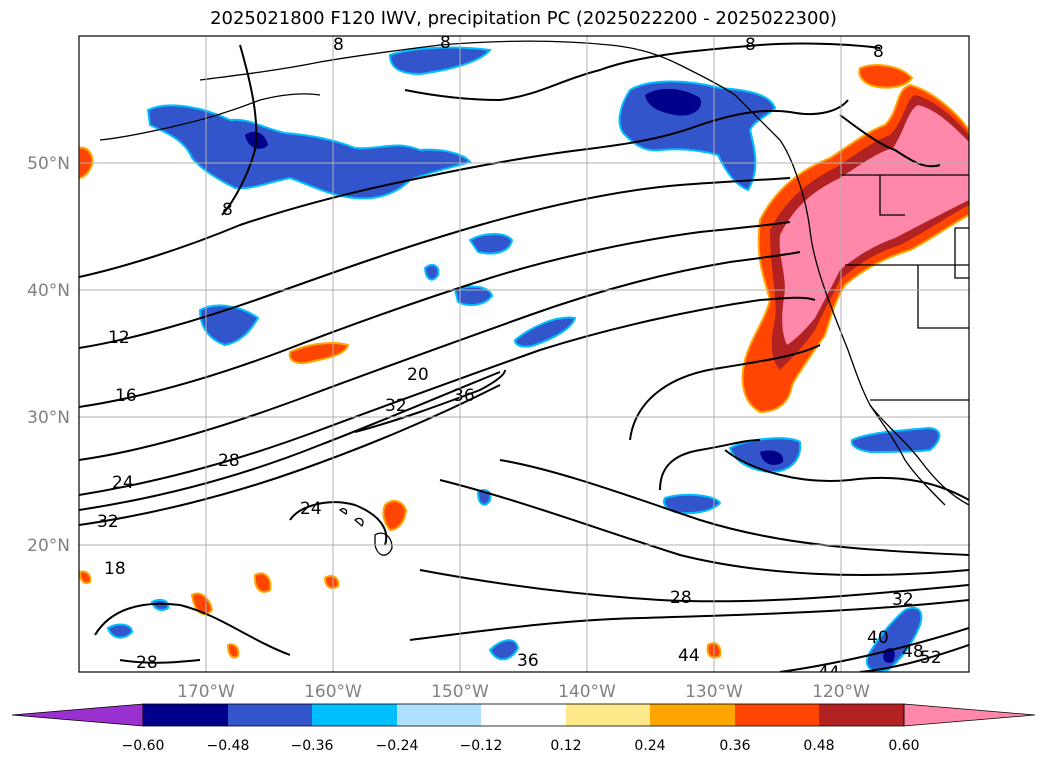  I want to click on contour-label: 28, so click(681, 598).